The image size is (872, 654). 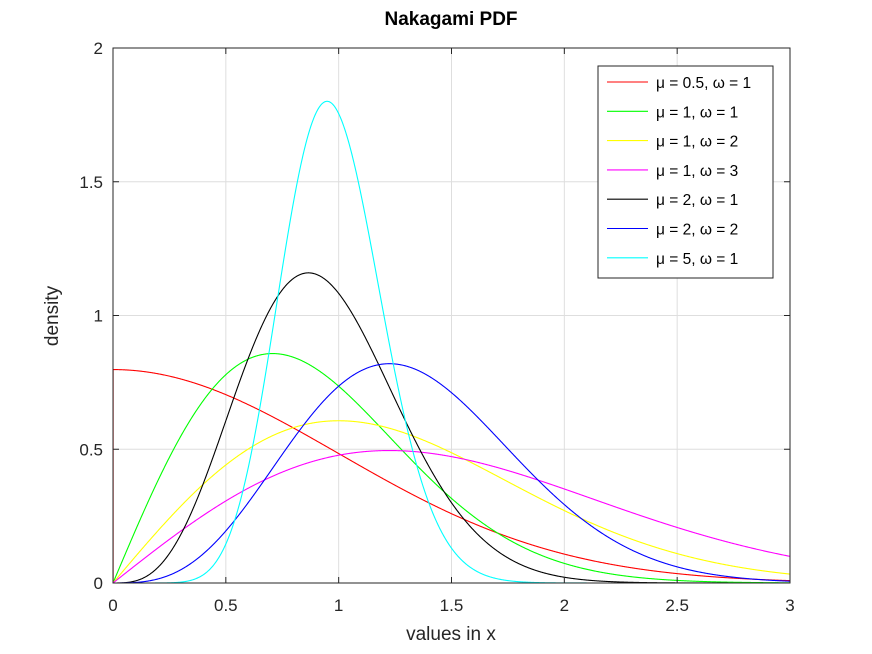 What do you see at coordinates (450, 19) in the screenshot?
I see `chart-title: Nakagami PDF` at bounding box center [450, 19].